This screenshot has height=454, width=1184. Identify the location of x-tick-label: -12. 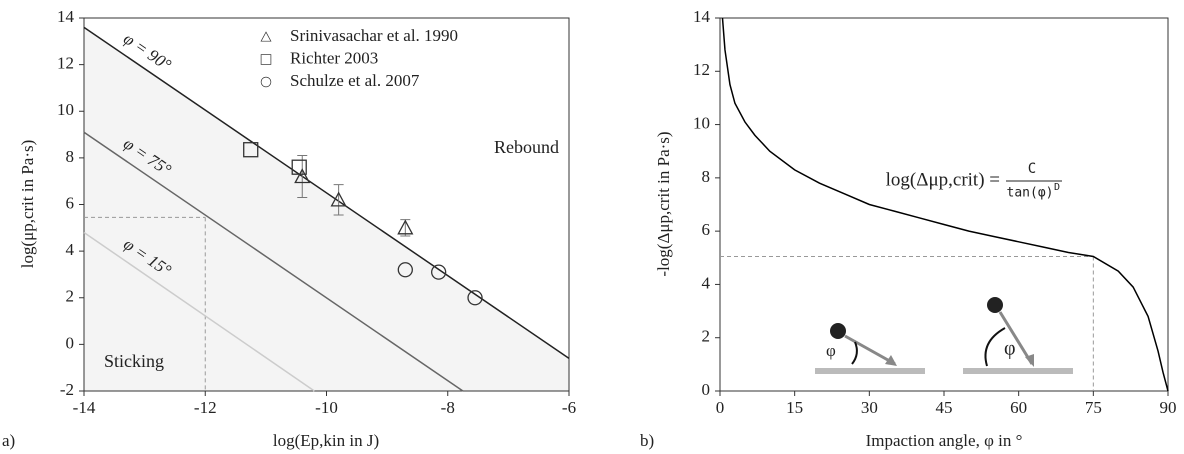
(205, 407).